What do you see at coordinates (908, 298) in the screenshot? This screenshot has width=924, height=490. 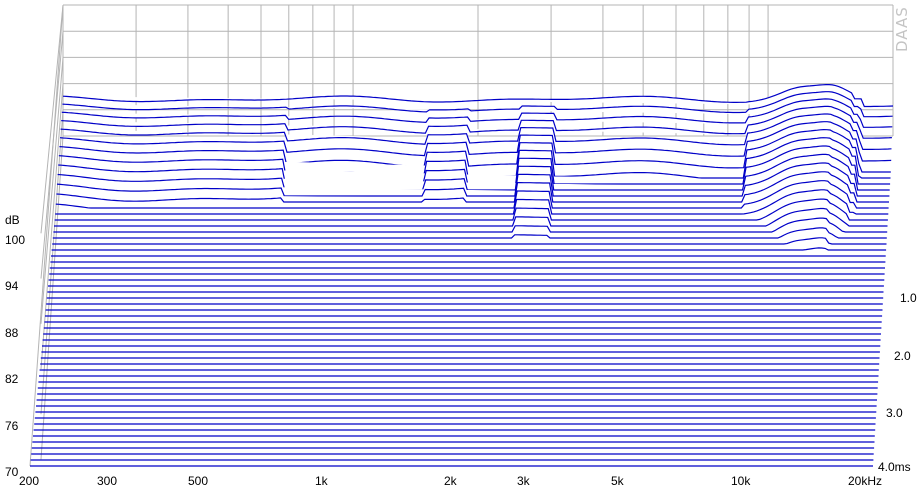 I see `z-tick-1ms: 1.0` at bounding box center [908, 298].